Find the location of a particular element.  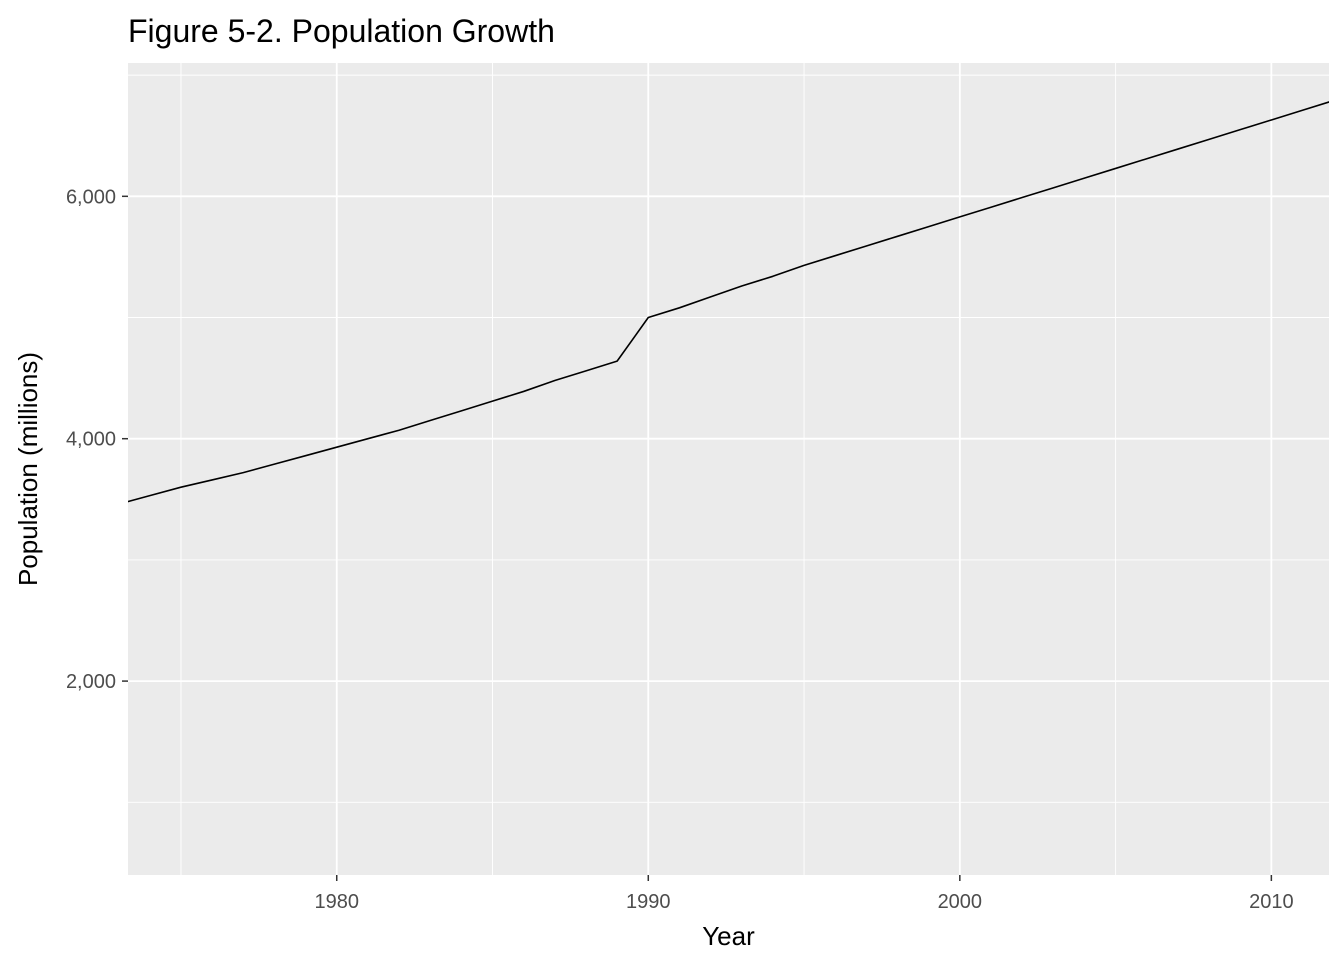

chart-title: Figure 5-2. Population Growth is located at coordinates (341, 31).